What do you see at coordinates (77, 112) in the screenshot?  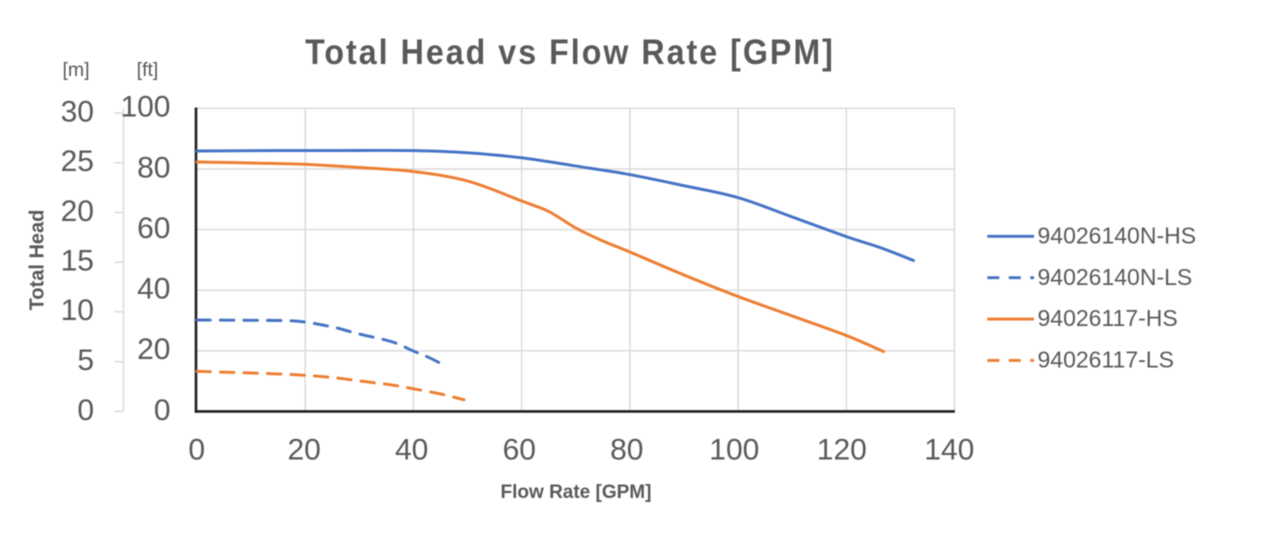 I see `svg-text: 30` at bounding box center [77, 112].